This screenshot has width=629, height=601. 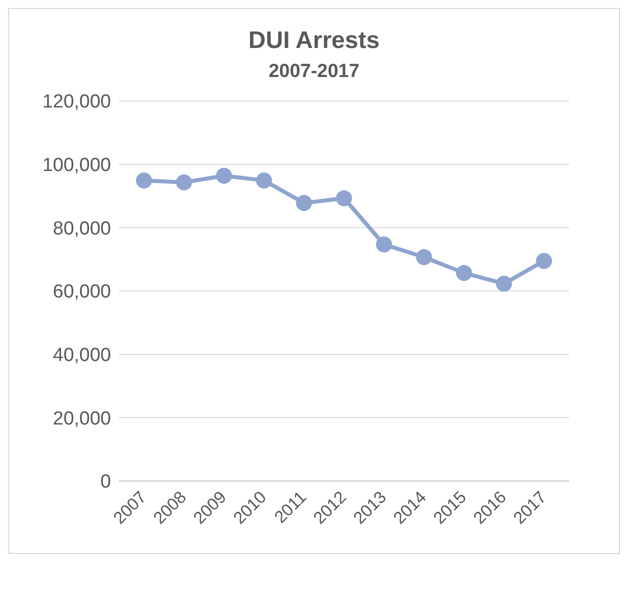 What do you see at coordinates (76, 102) in the screenshot?
I see `y-tick-label: 120,000` at bounding box center [76, 102].